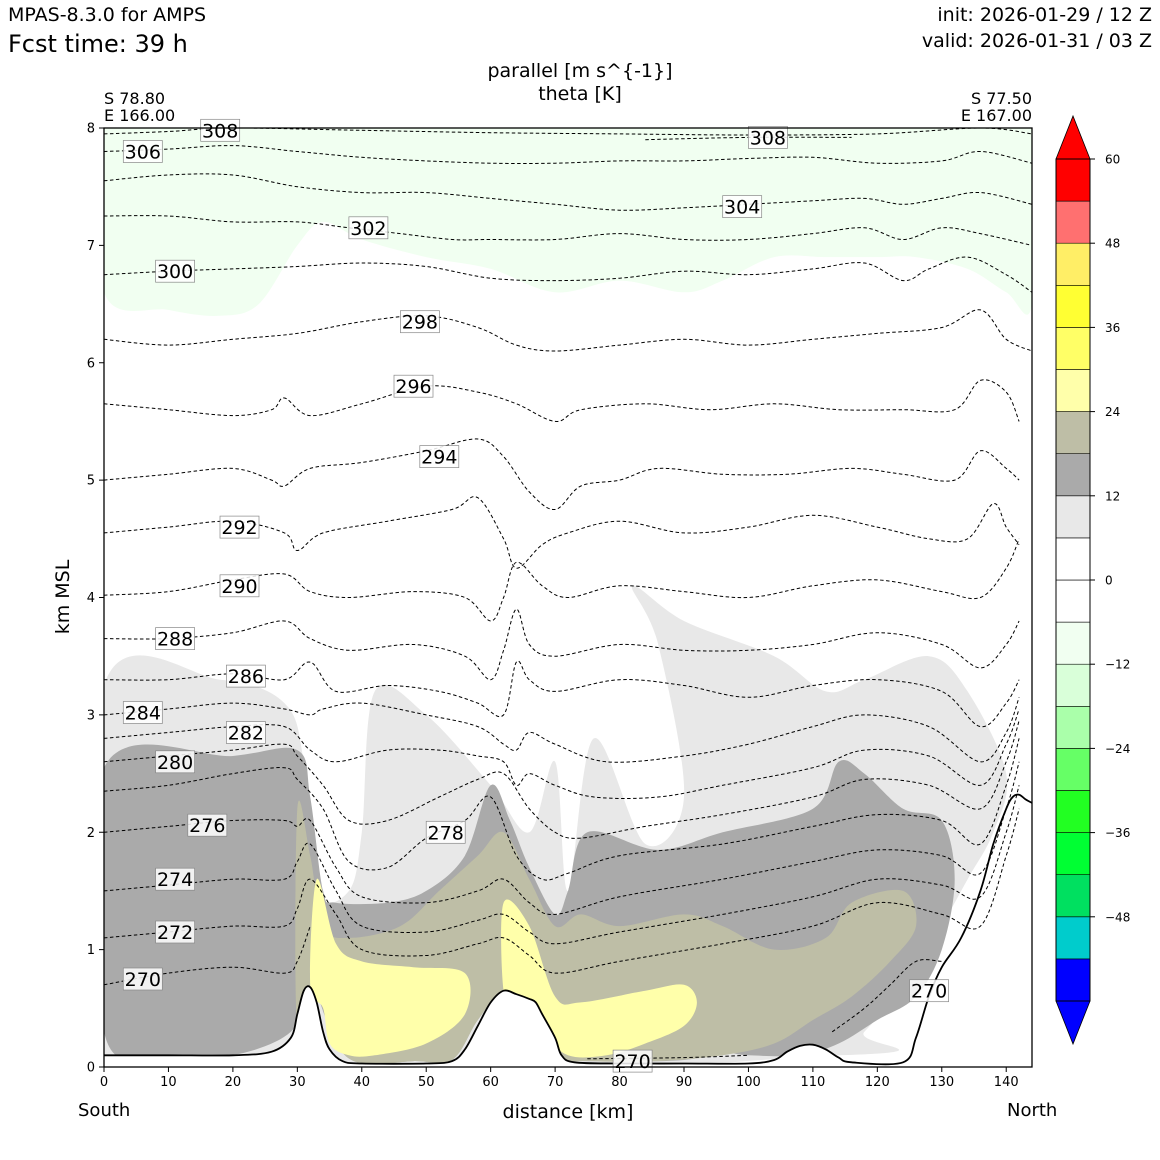 This screenshot has width=1160, height=1160. Describe the element at coordinates (1073, 643) in the screenshot. I see `colorbar-segment--12` at that location.